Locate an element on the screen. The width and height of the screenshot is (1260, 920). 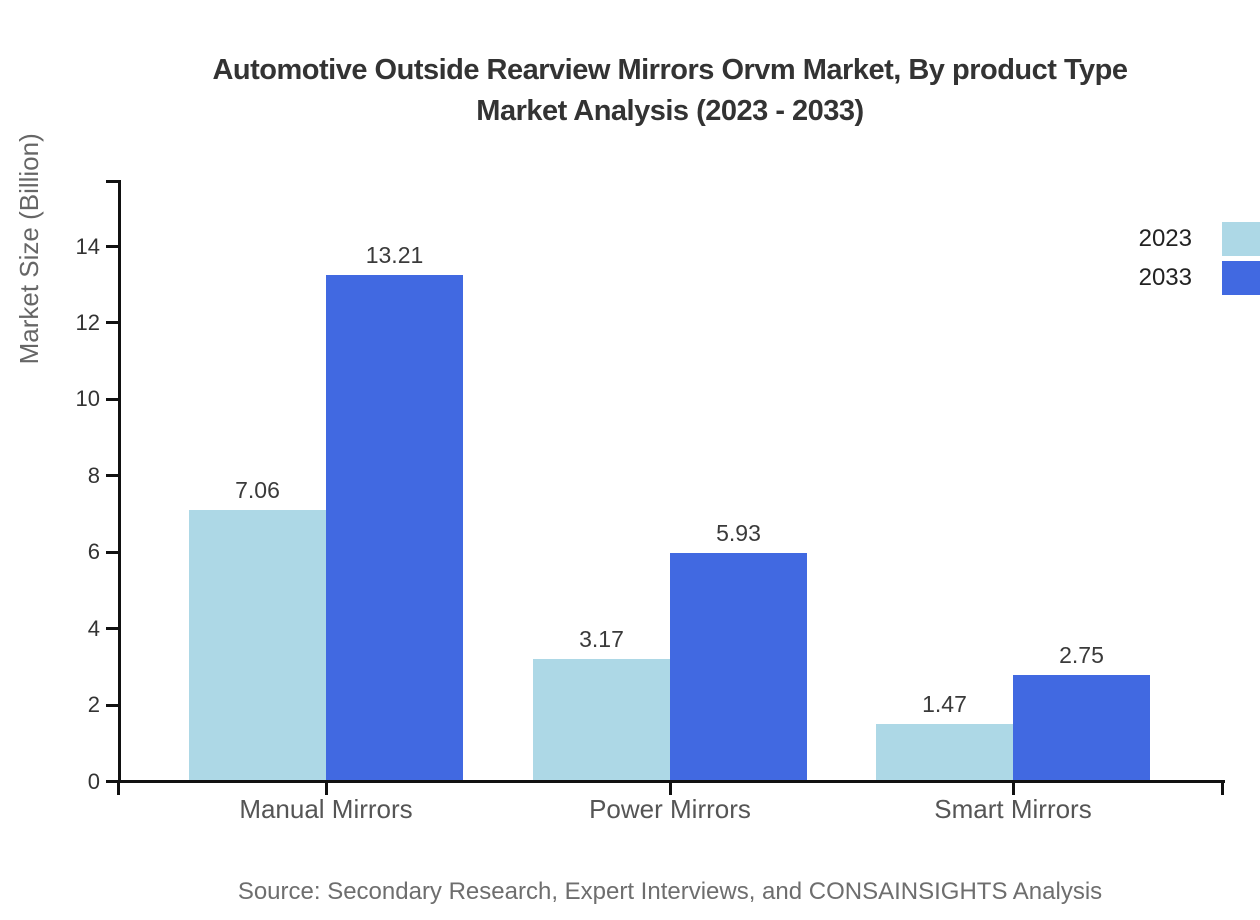
y-tick-label: 14 is located at coordinates (87, 246).